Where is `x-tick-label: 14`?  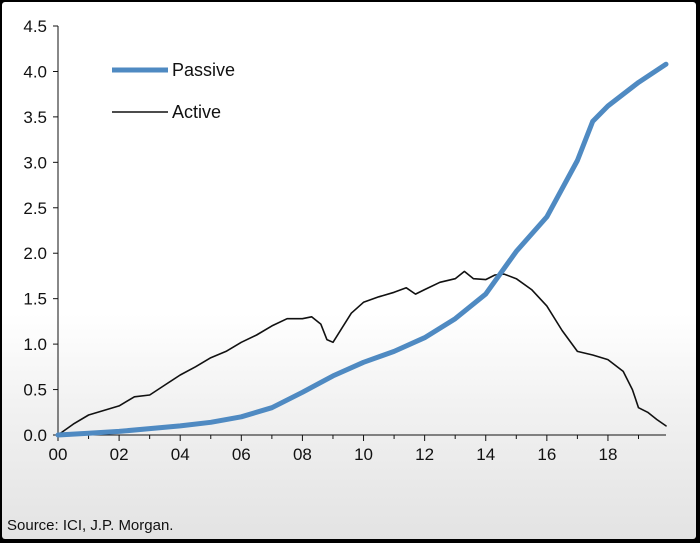 x-tick-label: 14 is located at coordinates (485, 454).